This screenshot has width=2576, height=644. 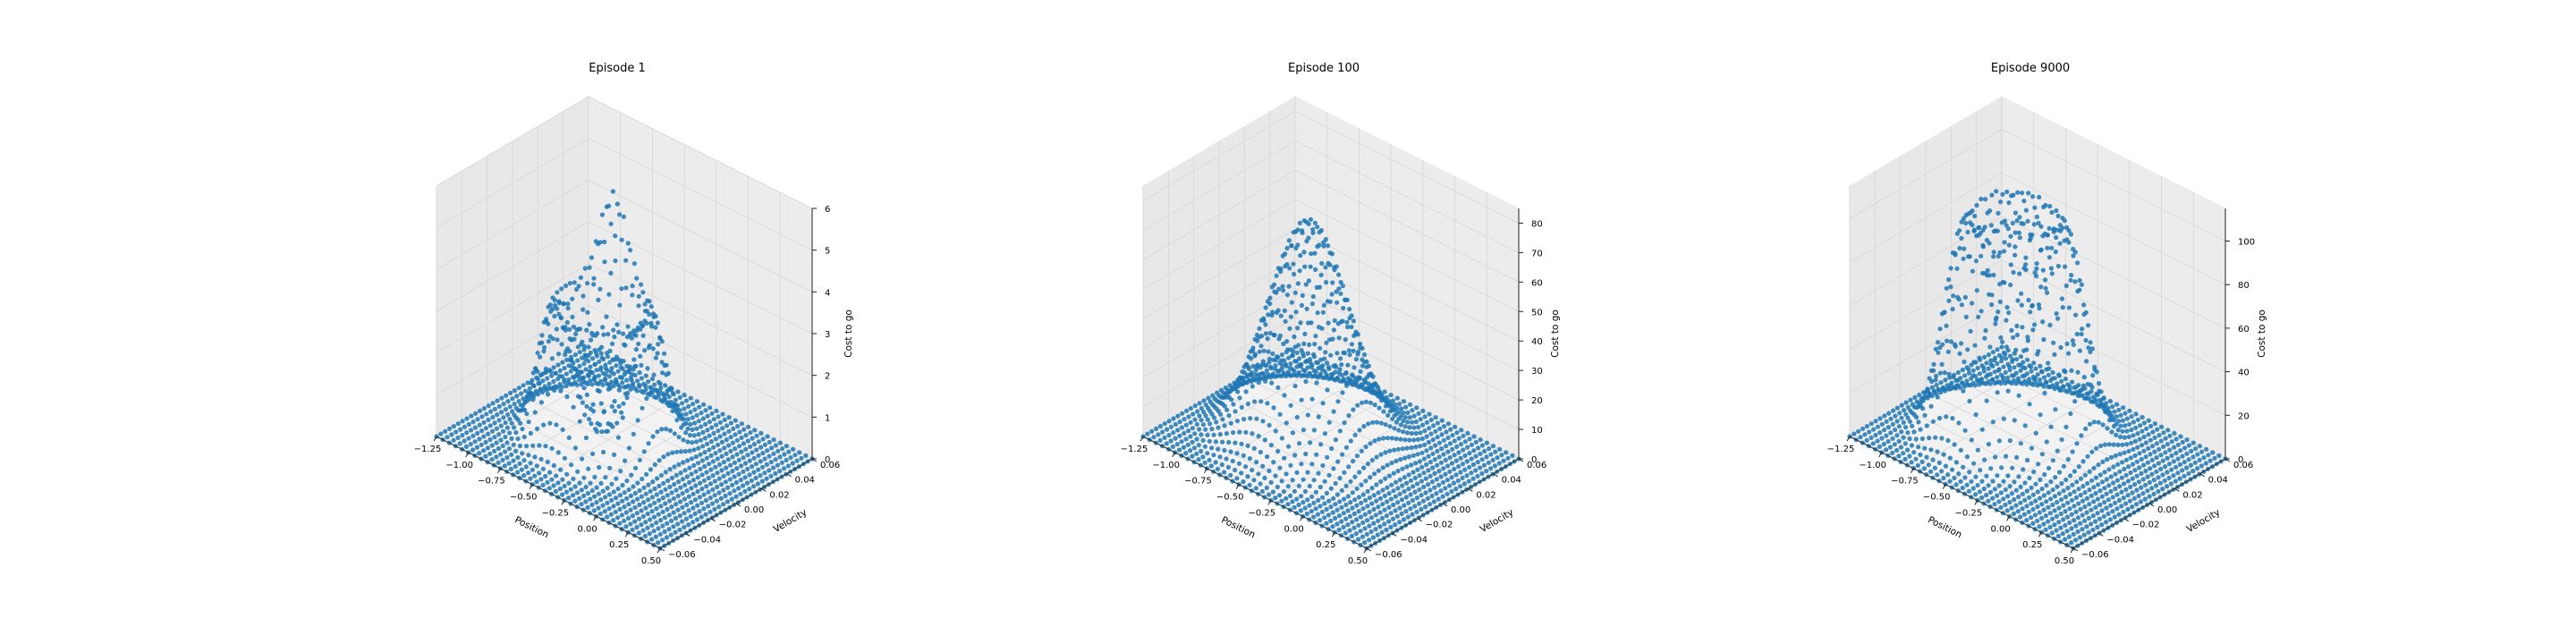 What do you see at coordinates (2030, 68) in the screenshot?
I see `panel-title: Episode 9000` at bounding box center [2030, 68].